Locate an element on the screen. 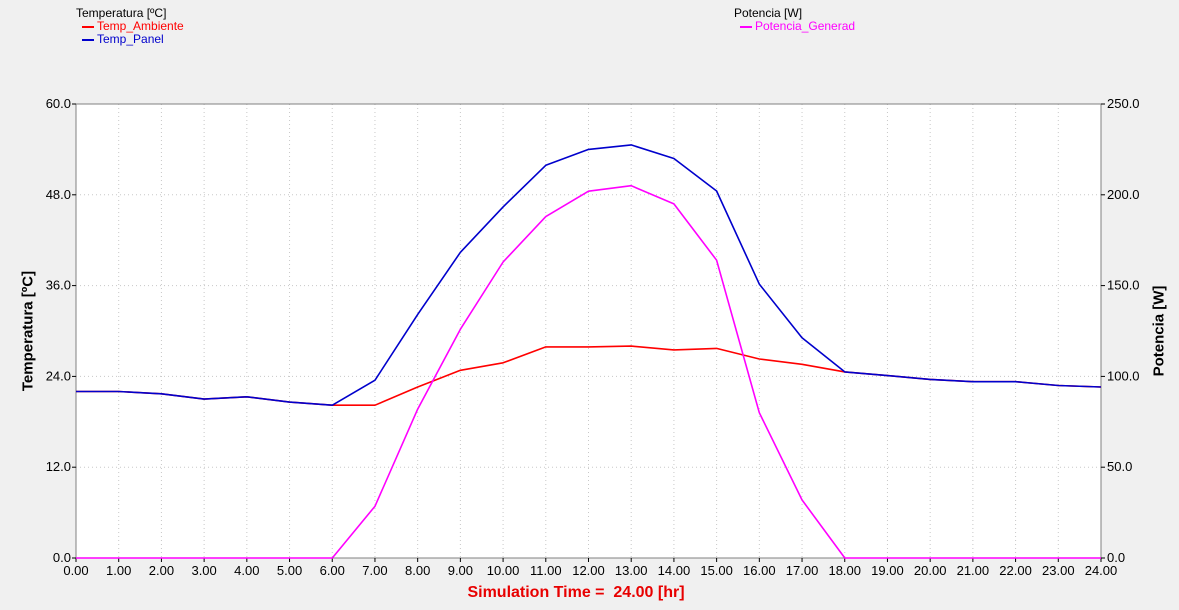  legend-swatch-temp-panel is located at coordinates (88, 39).